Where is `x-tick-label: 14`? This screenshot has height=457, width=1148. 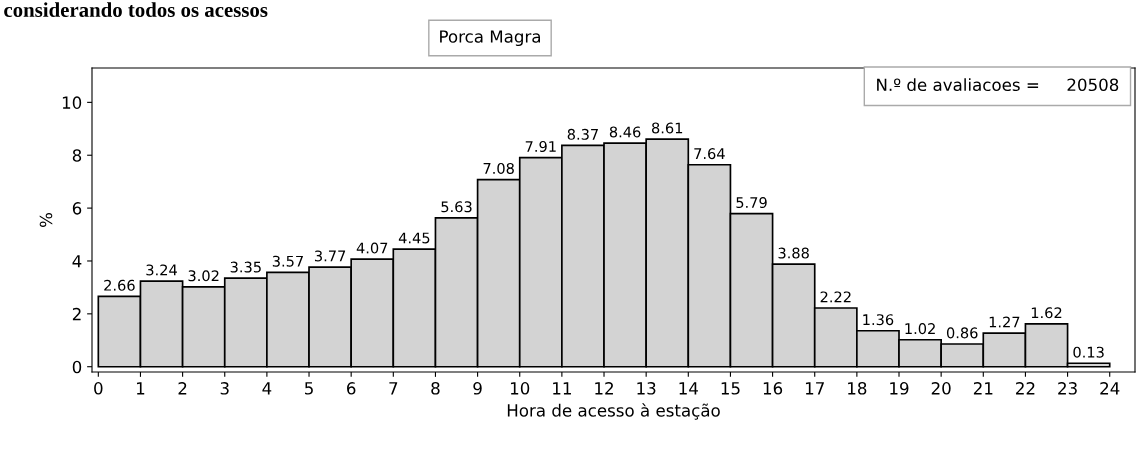 x-tick-label: 14 is located at coordinates (688, 388).